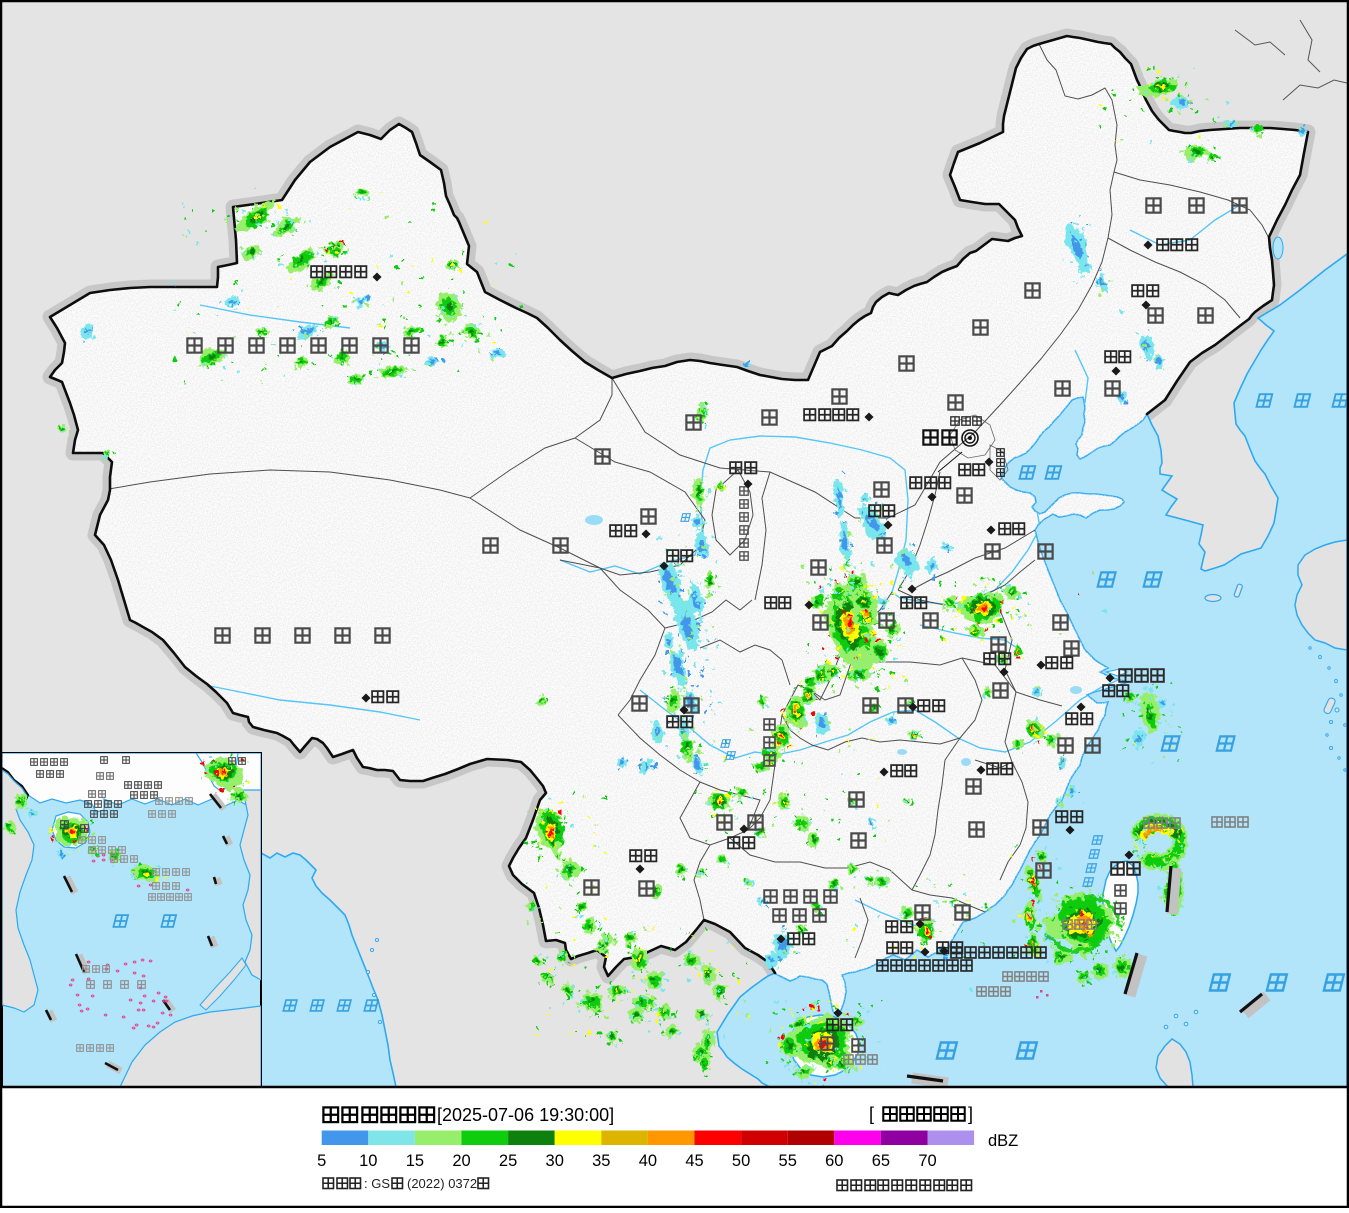 Image resolution: width=1349 pixels, height=1213 pixels. Describe the element at coordinates (525, 1115) in the screenshot. I see `svg-text: [2025-07-06 19:30:00]` at that location.